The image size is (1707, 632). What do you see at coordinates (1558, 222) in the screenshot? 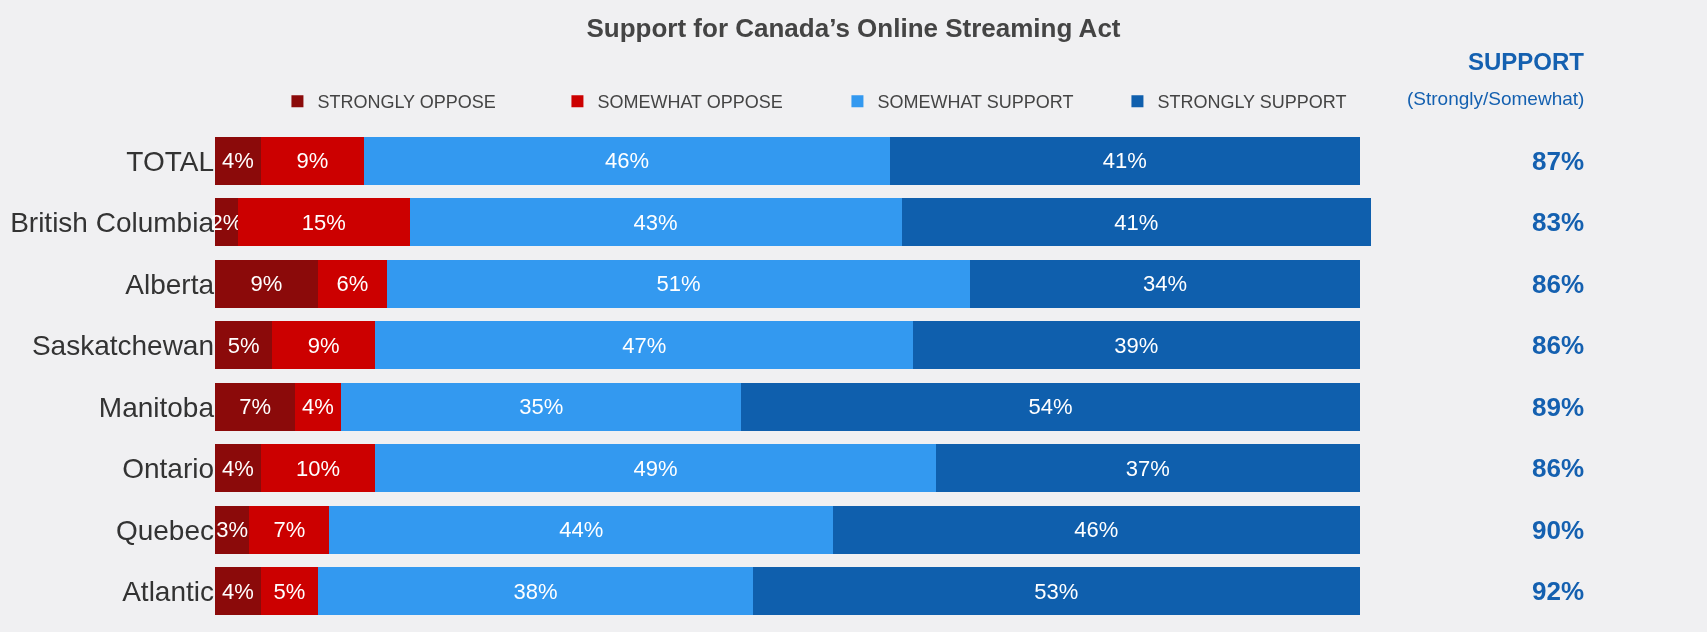
I see `text: 83%` at bounding box center [1558, 222].